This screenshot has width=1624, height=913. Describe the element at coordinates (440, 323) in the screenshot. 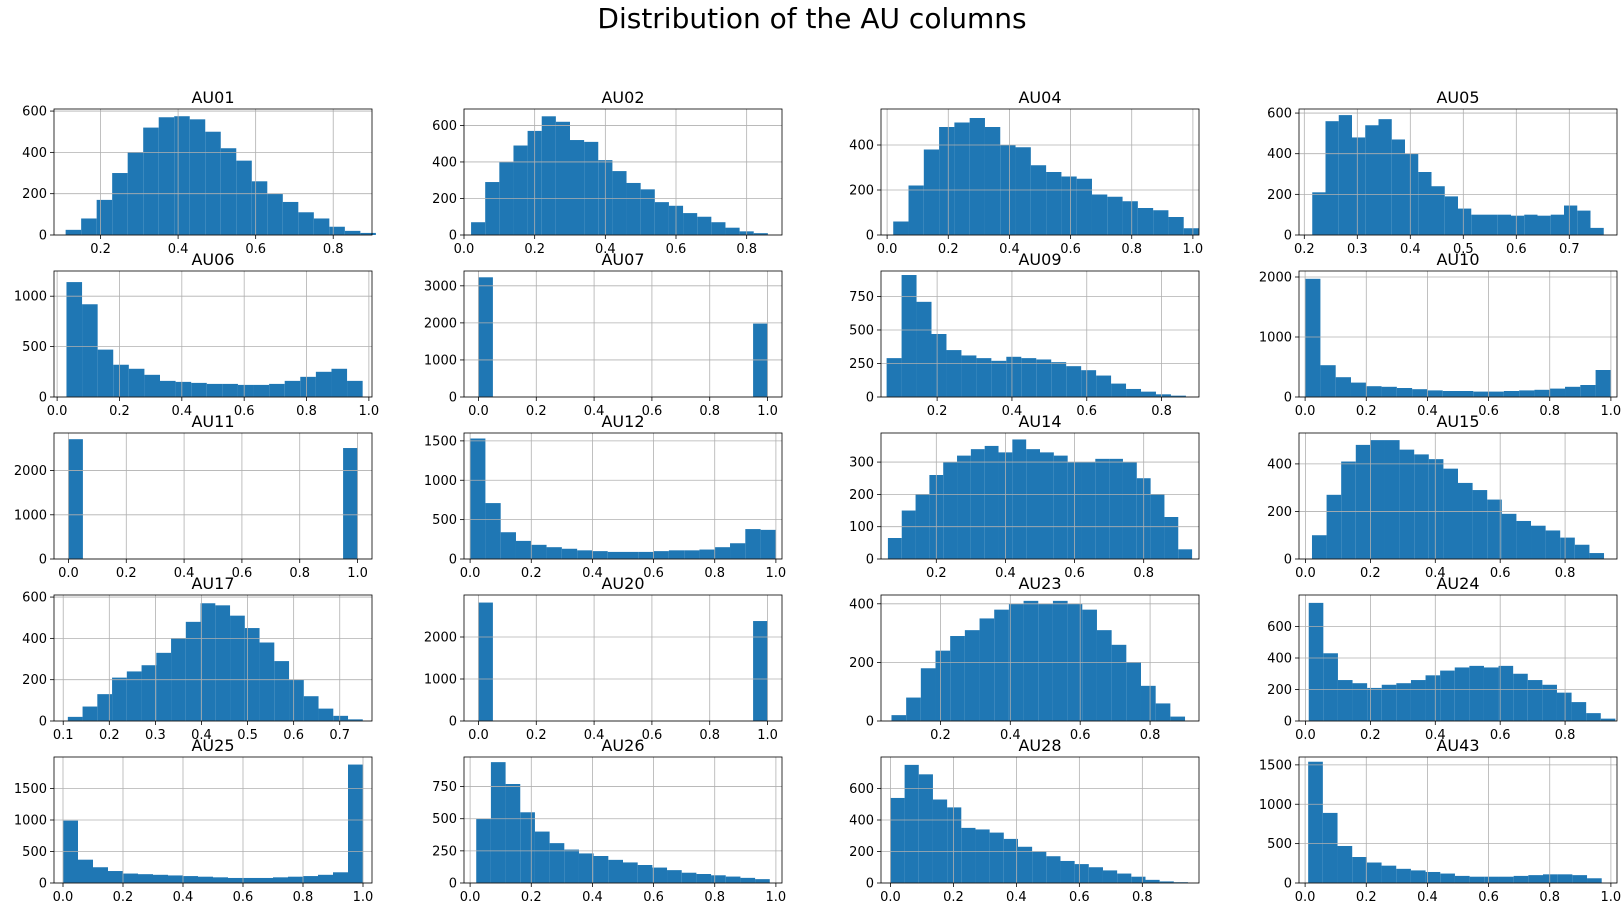

I see `y-tick-label: 2000` at that location.